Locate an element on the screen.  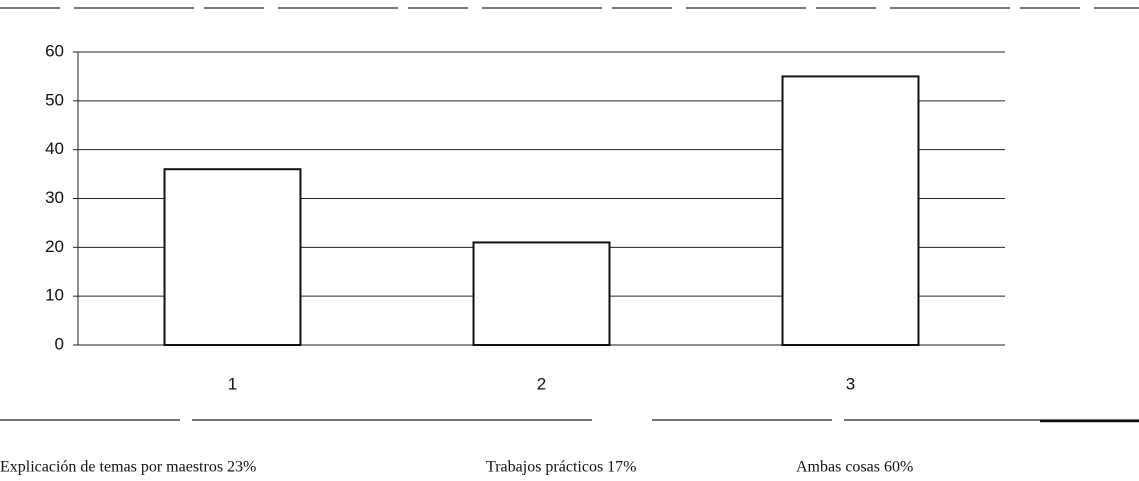
caption: Trabajos prácticos 17% is located at coordinates (561, 467).